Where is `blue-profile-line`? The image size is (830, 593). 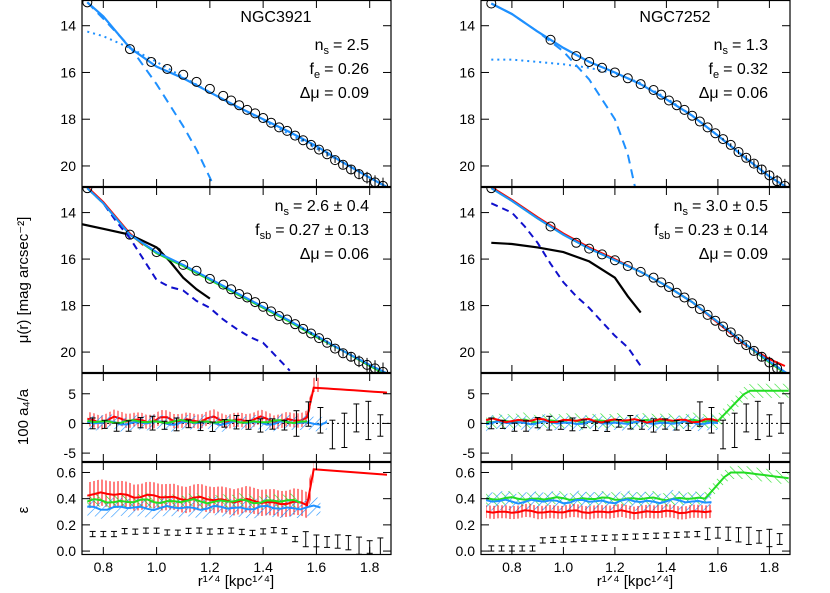 blue-profile-line is located at coordinates (639, 280).